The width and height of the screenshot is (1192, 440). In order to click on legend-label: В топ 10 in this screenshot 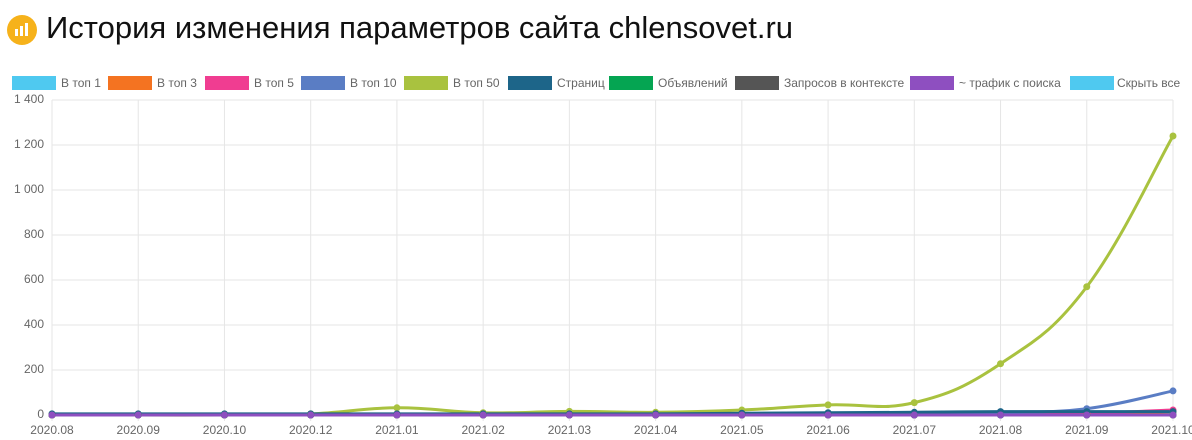, I will do `click(373, 83)`.